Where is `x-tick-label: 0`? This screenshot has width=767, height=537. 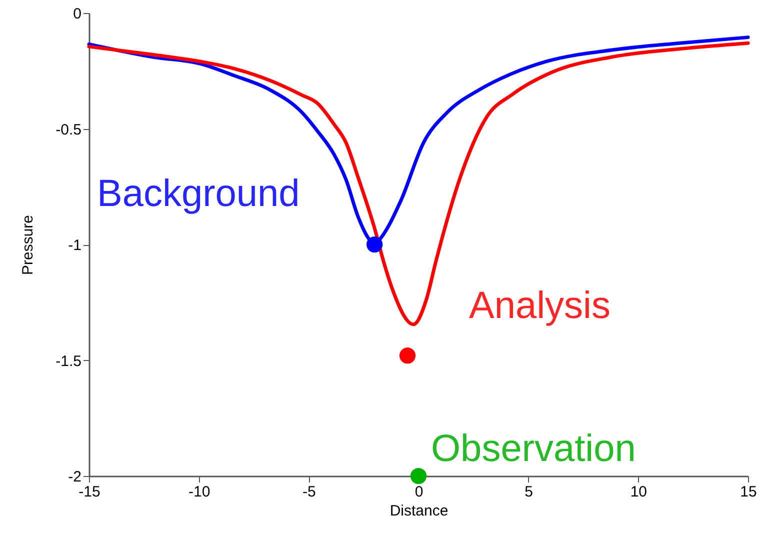 x-tick-label: 0 is located at coordinates (419, 492).